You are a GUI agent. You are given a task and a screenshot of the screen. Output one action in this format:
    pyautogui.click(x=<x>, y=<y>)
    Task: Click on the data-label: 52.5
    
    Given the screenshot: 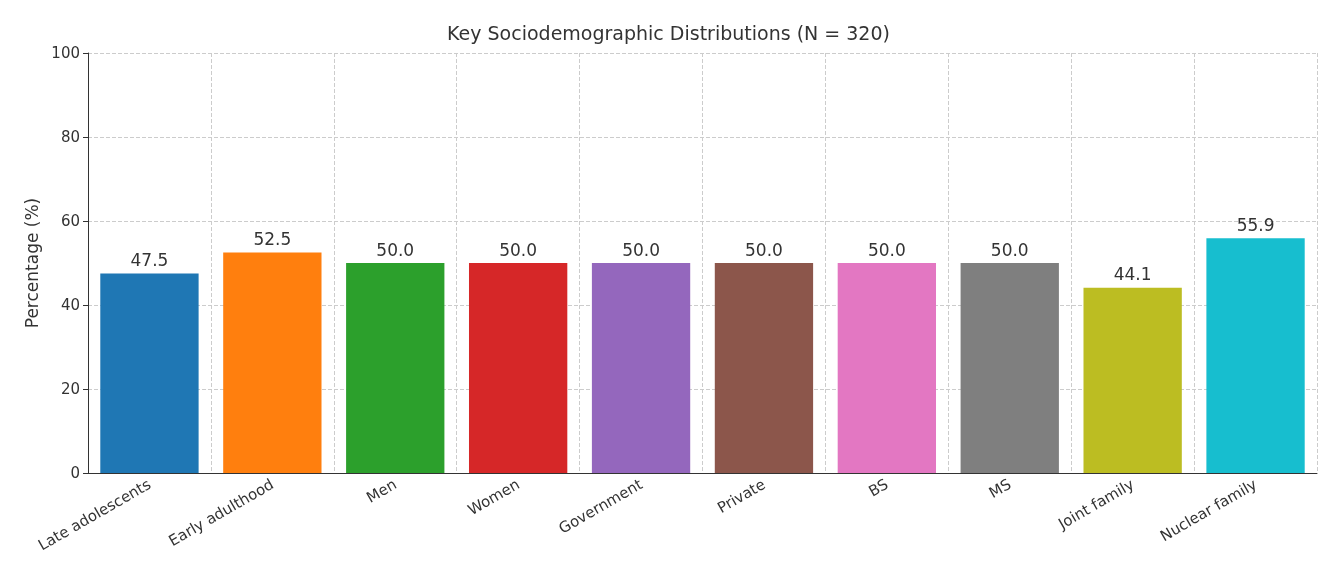 What is the action you would take?
    pyautogui.click(x=272, y=239)
    